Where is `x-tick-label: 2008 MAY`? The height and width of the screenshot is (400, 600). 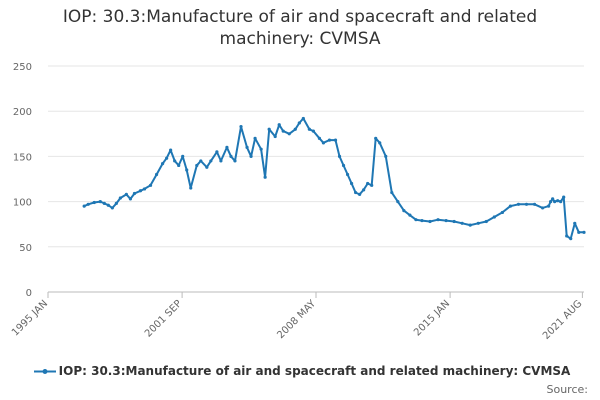
x-tick-label: 2008 MAY is located at coordinates (296, 319).